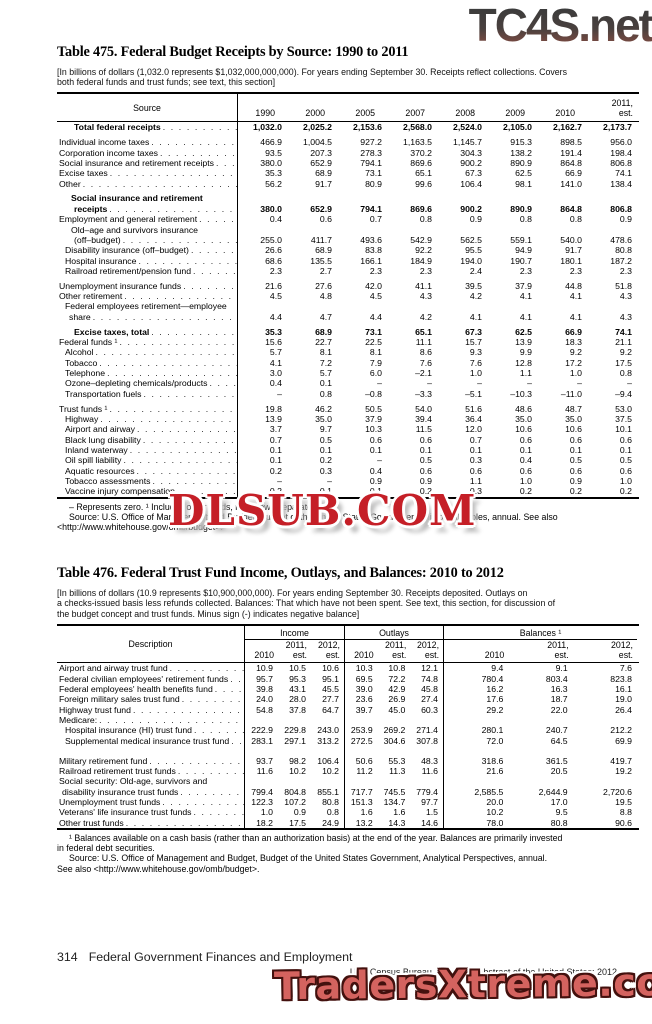 The height and width of the screenshot is (1024, 652). Describe the element at coordinates (295, 730) in the screenshot. I see `row-value: 229.8` at that location.